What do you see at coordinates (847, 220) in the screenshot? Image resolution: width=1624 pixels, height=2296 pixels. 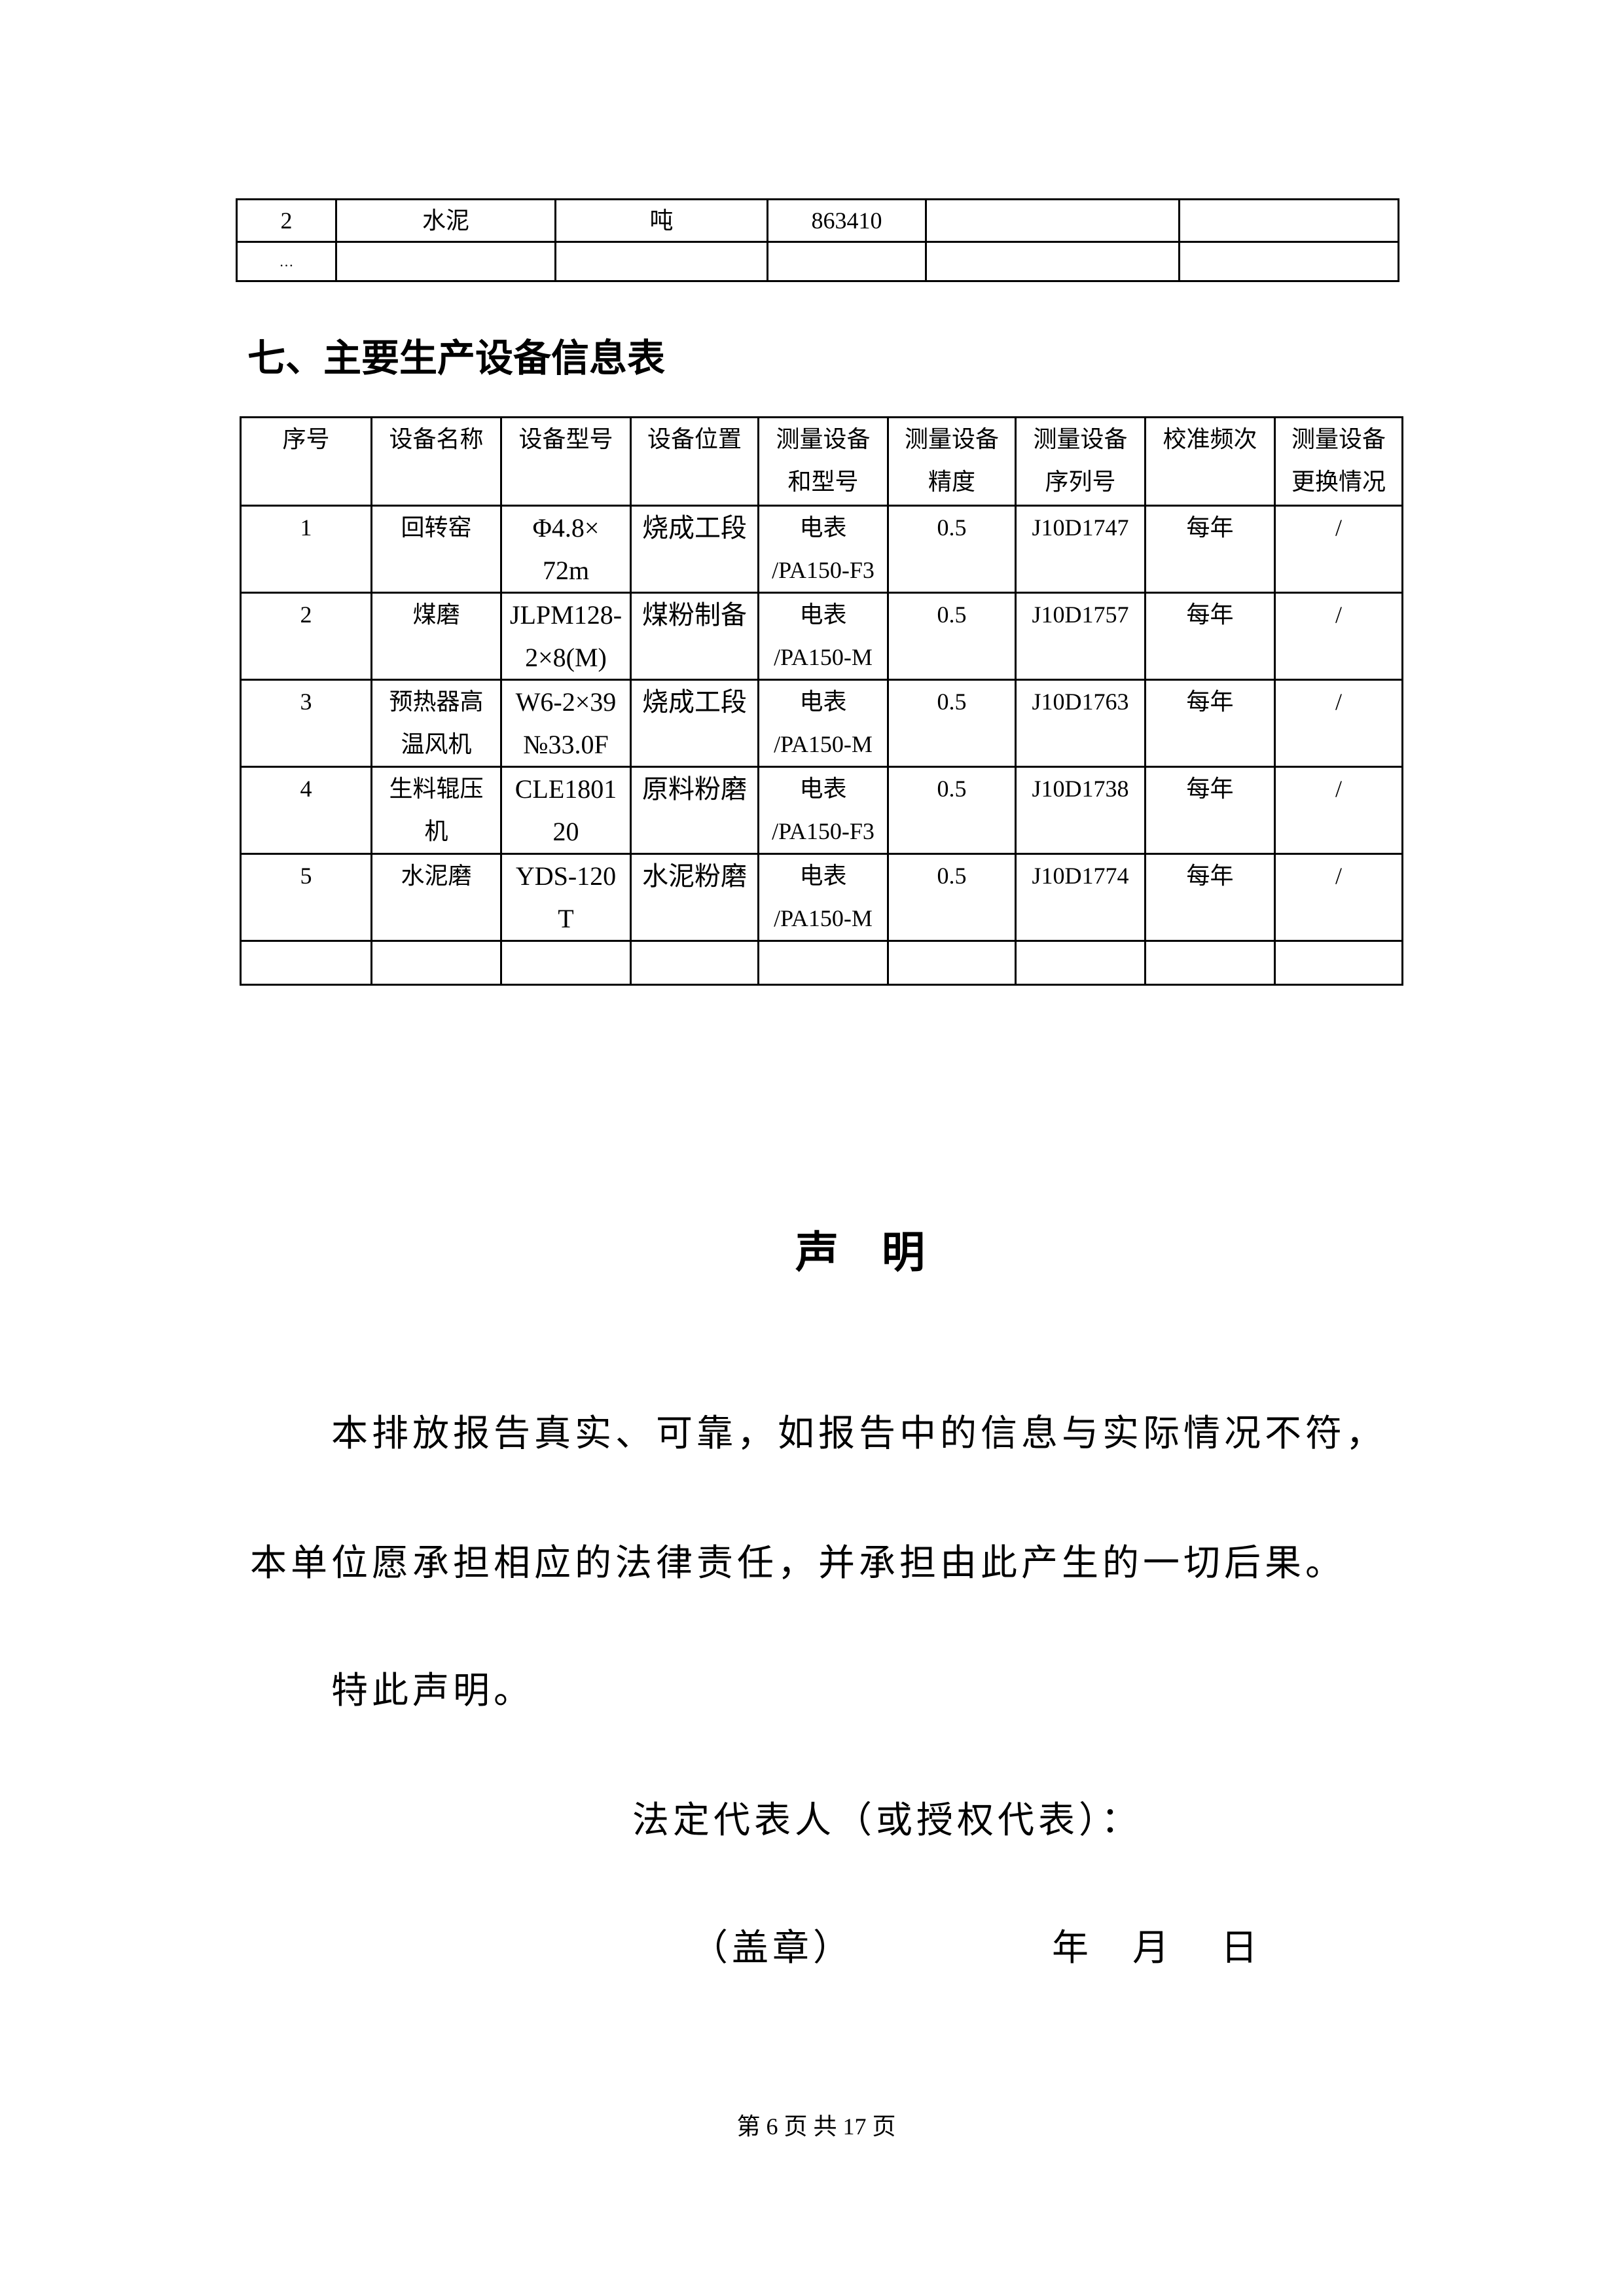 I see `table-cell: 863410` at bounding box center [847, 220].